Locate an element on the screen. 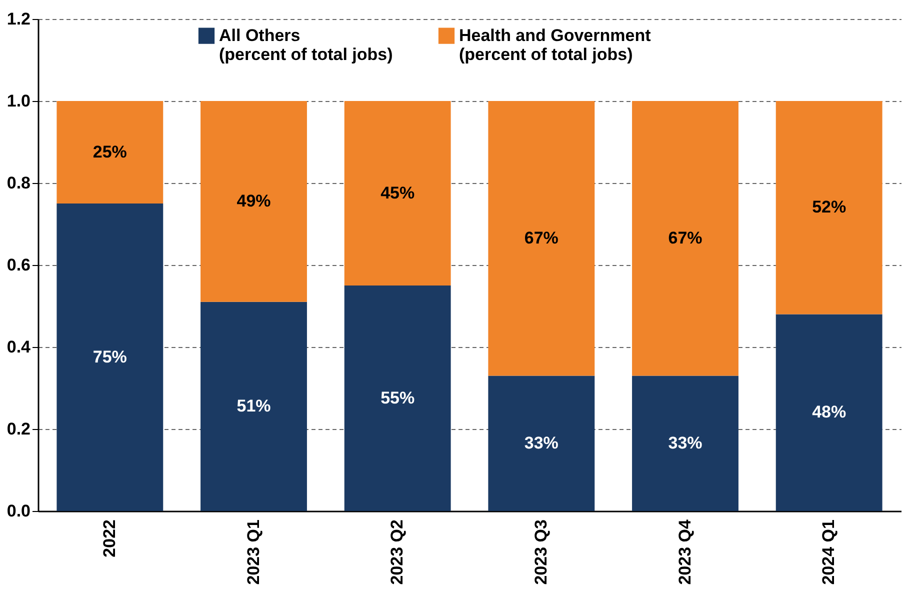 The width and height of the screenshot is (905, 591). data-label: 48% is located at coordinates (829, 412).